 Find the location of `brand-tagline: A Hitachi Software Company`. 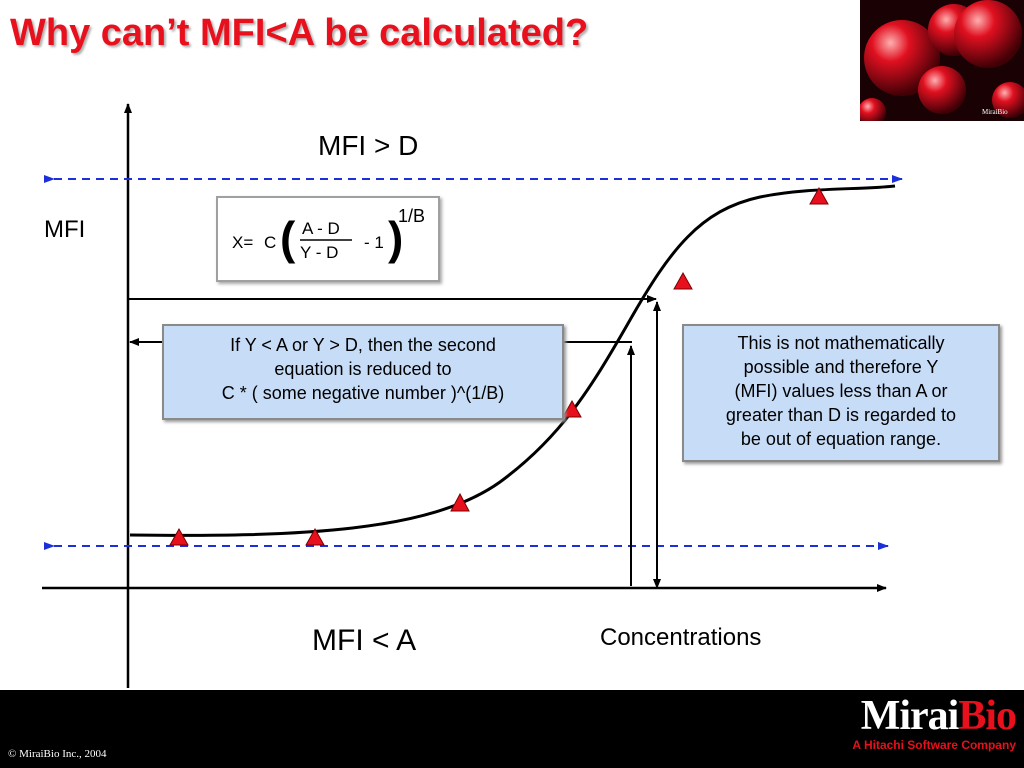

brand-tagline: A Hitachi Software Company is located at coordinates (934, 745).